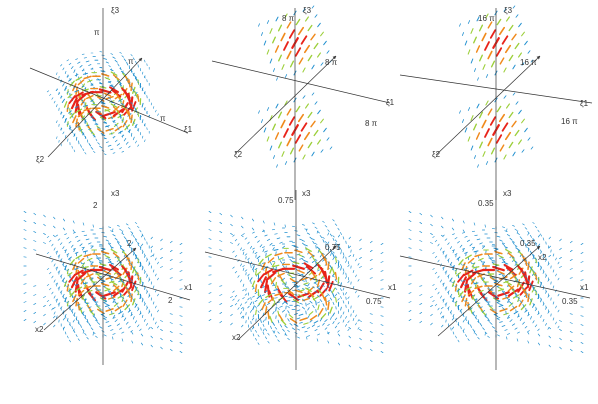 This screenshot has height=404, width=598. What do you see at coordinates (307, 10) in the screenshot?
I see `label-up: ξ3` at bounding box center [307, 10].